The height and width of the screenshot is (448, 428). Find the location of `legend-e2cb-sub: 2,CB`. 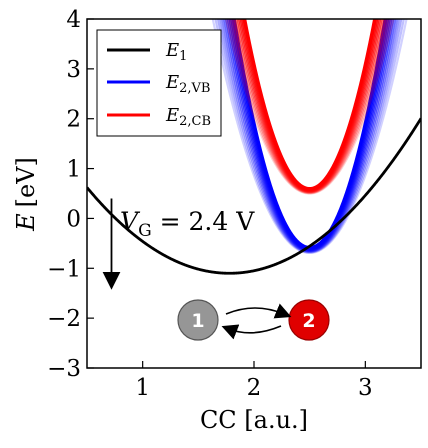

legend-e2cb-sub: 2,CB is located at coordinates (195, 121).